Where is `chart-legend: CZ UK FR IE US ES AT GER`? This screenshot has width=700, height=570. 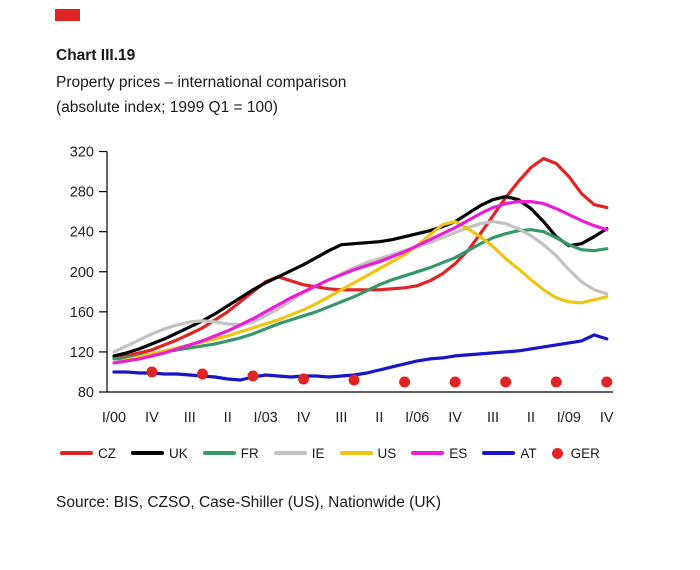
chart-legend: CZ UK FR IE US ES AT GER is located at coordinates (330, 453).